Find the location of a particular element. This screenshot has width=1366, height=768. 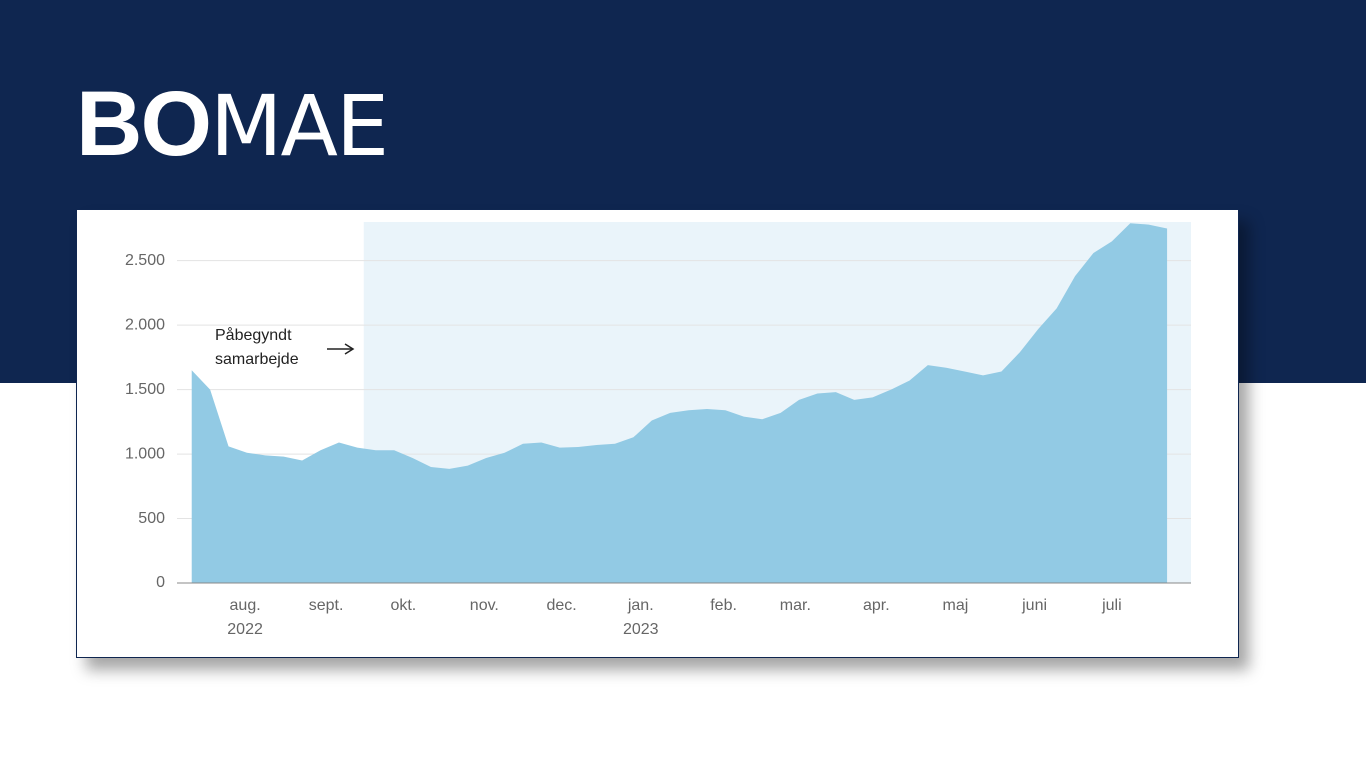

x-tick-label: mar. is located at coordinates (795, 605).